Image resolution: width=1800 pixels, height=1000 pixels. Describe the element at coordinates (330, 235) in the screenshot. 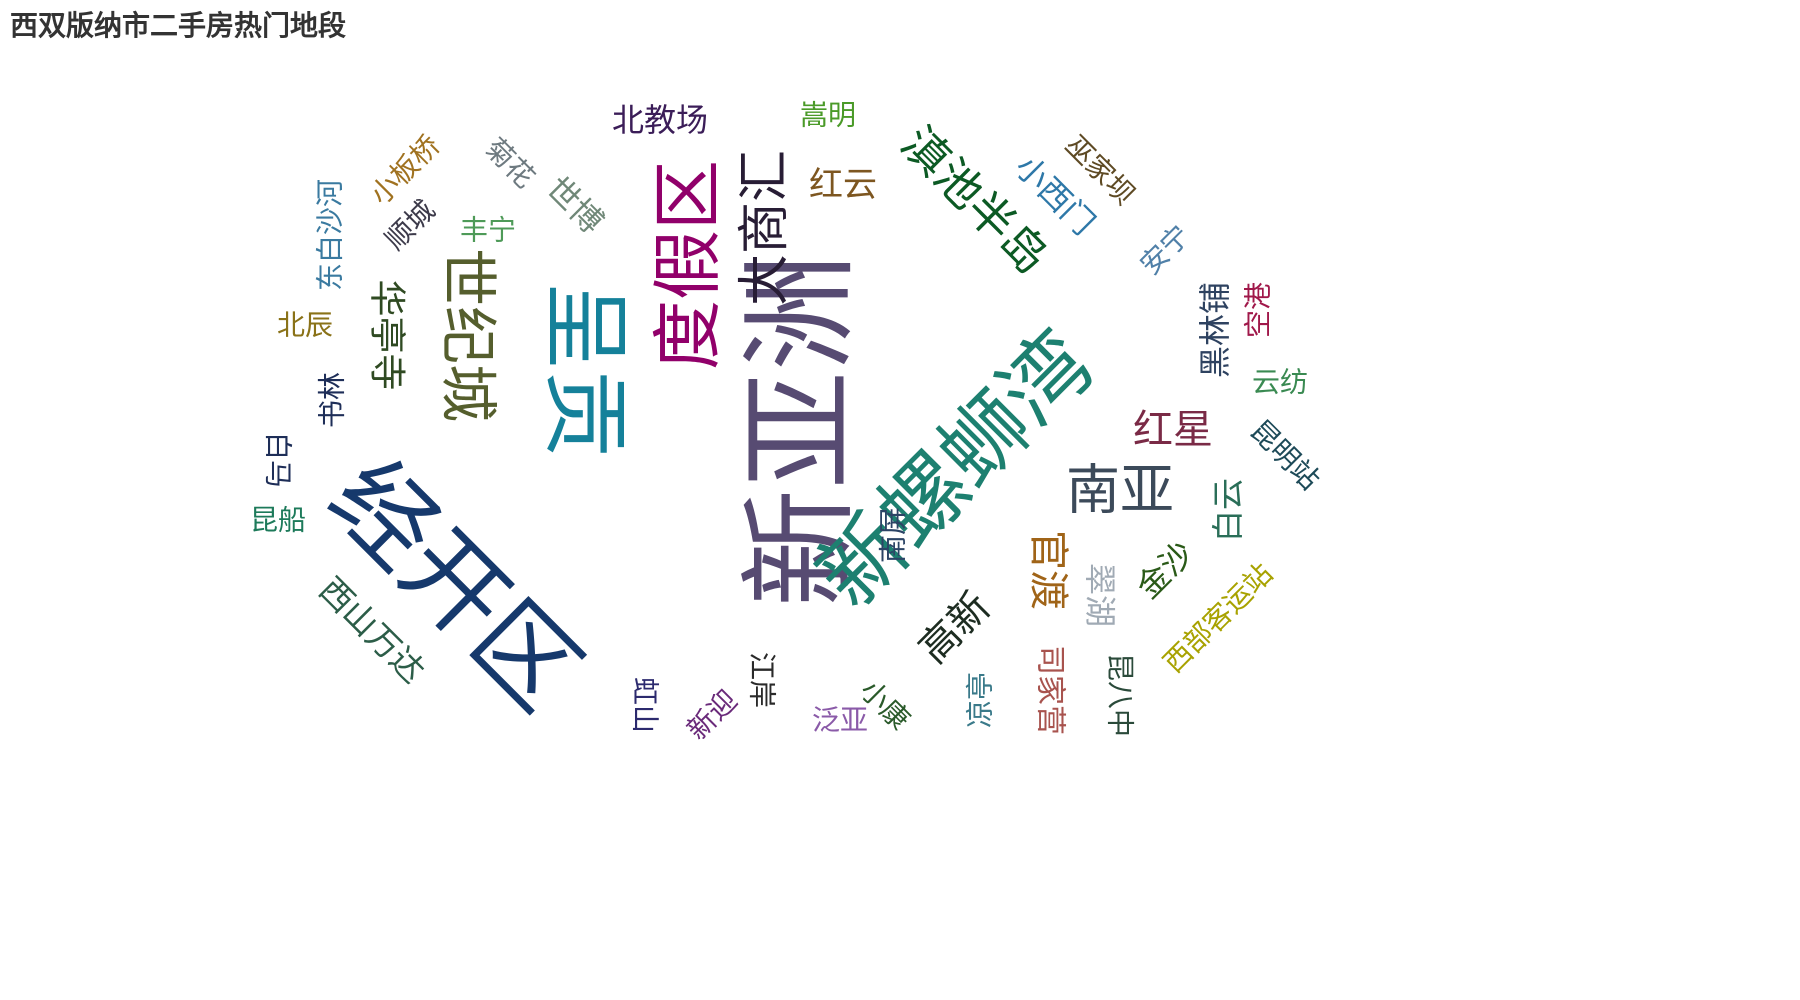

I see `cloud-word: 东白沙河` at that location.